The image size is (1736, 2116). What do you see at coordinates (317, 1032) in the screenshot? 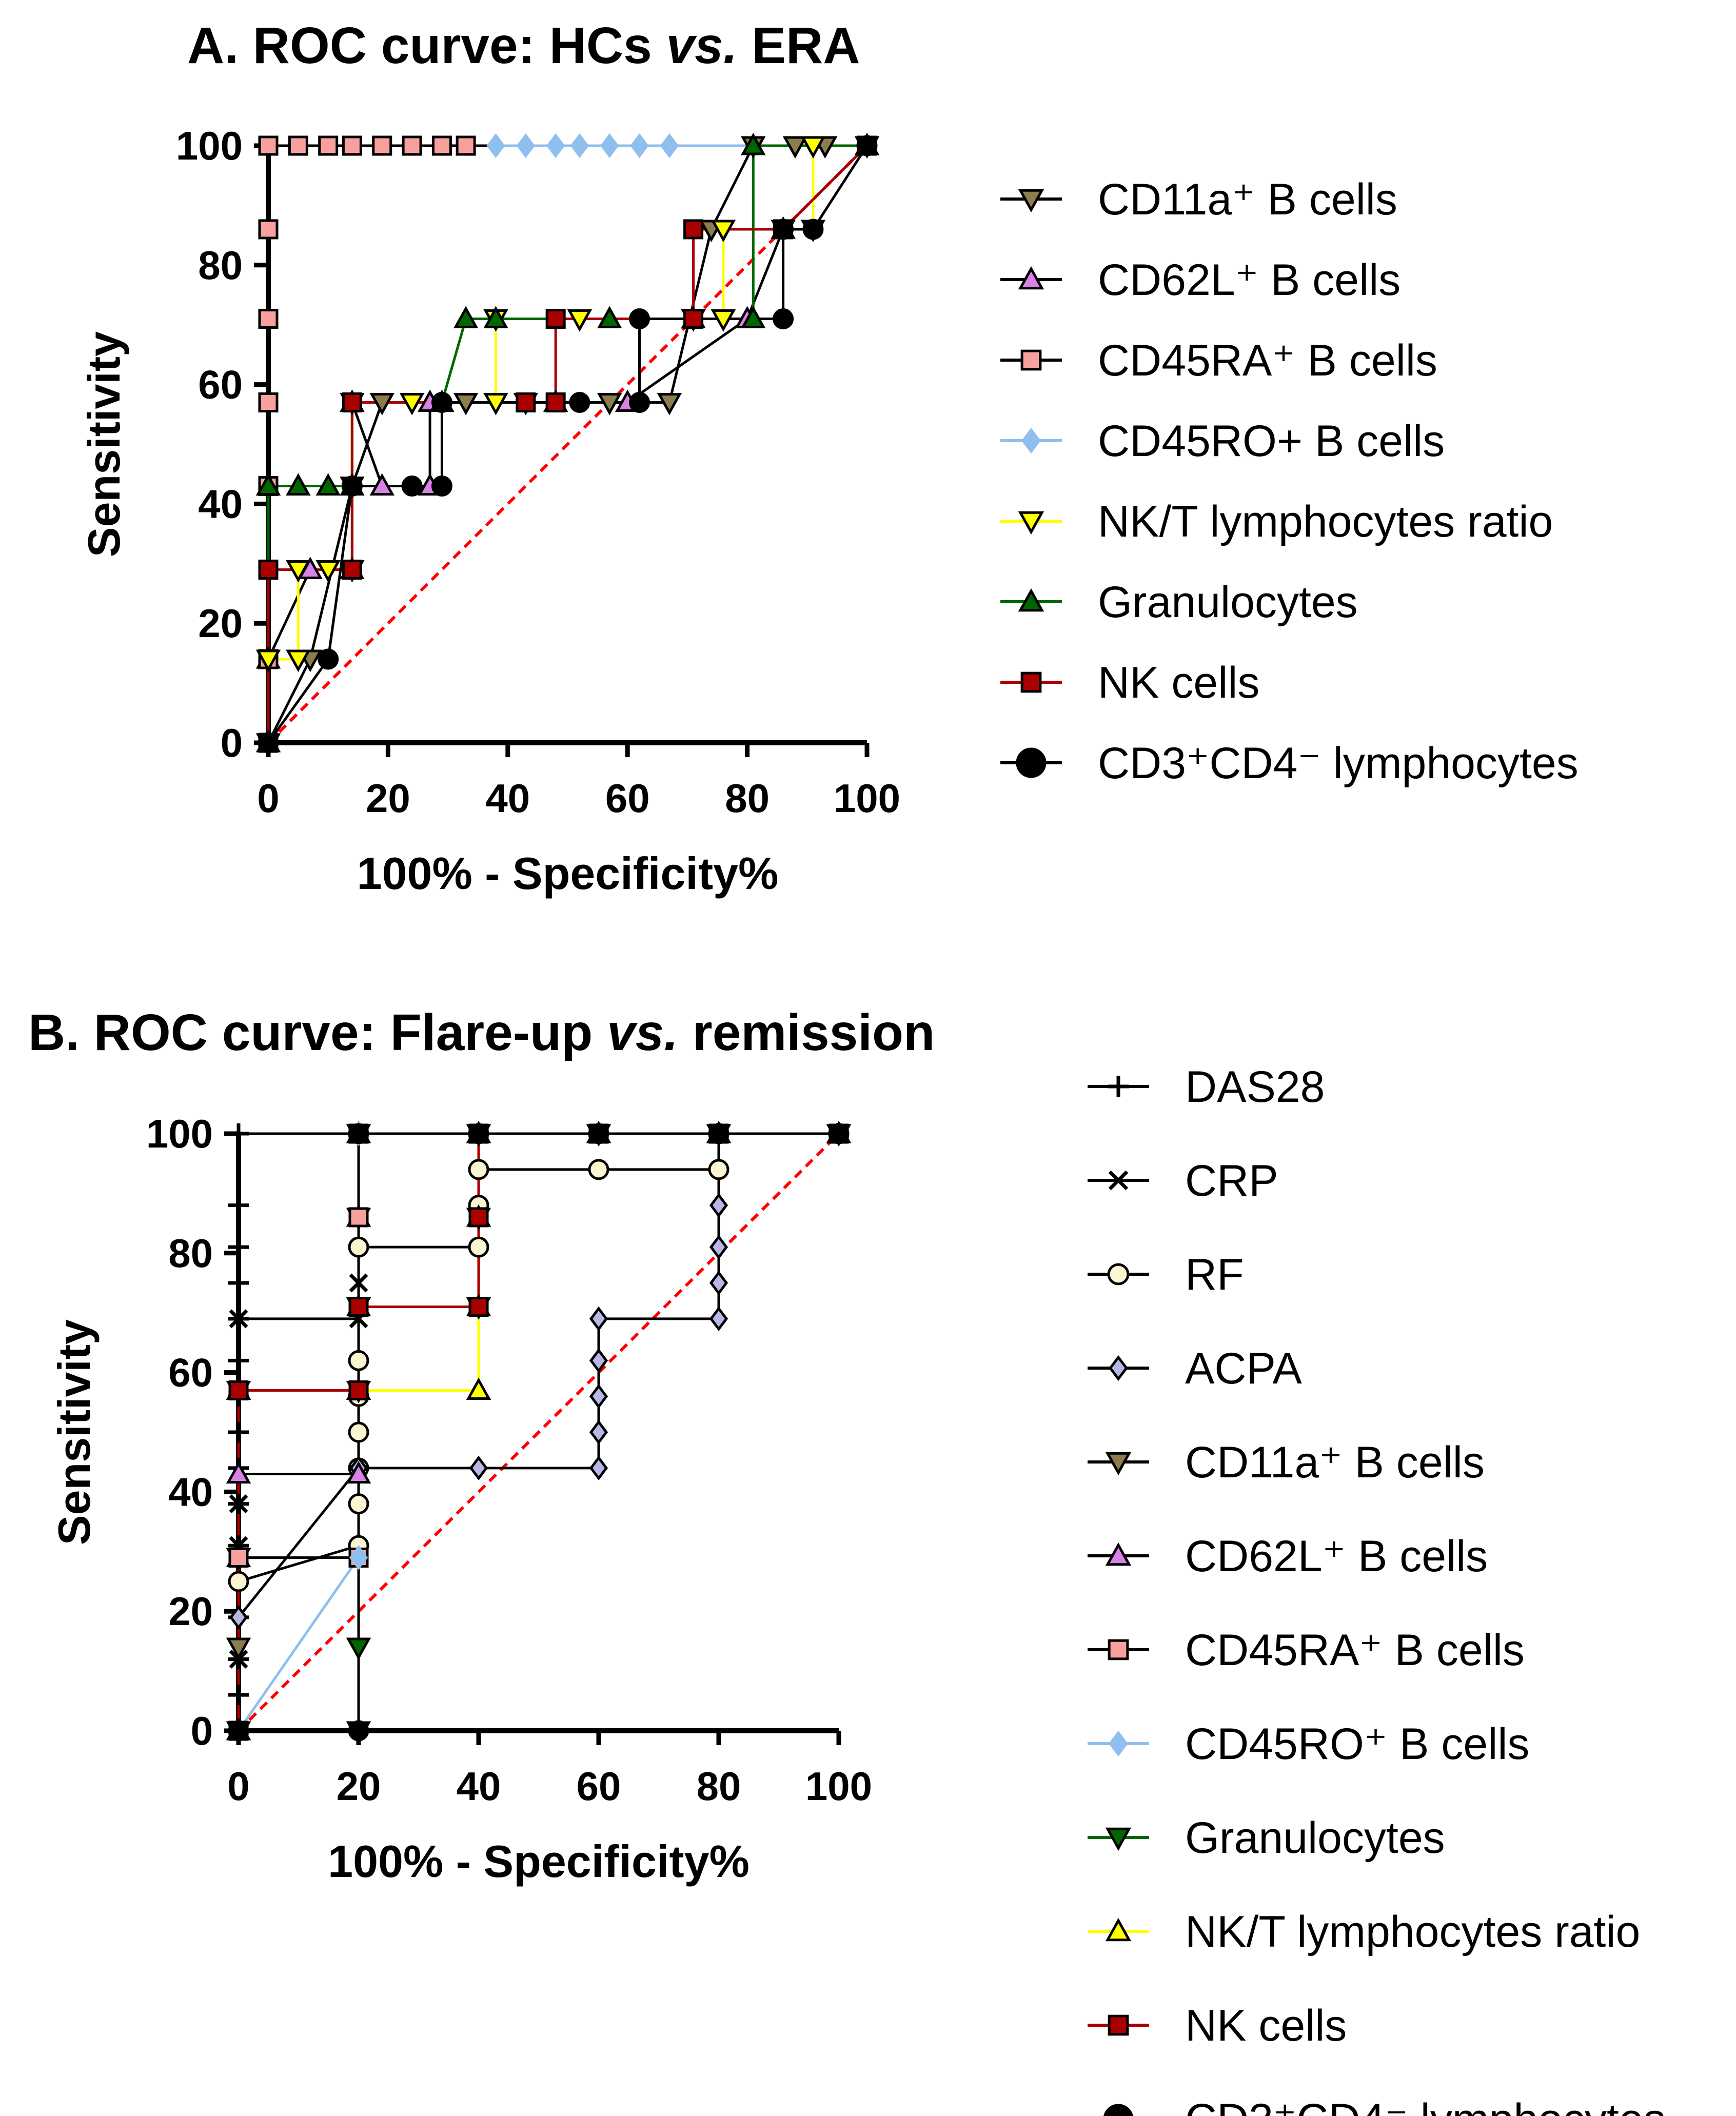
I see `chart-title-prefix: B. ROC curve: Flare-up` at bounding box center [317, 1032].